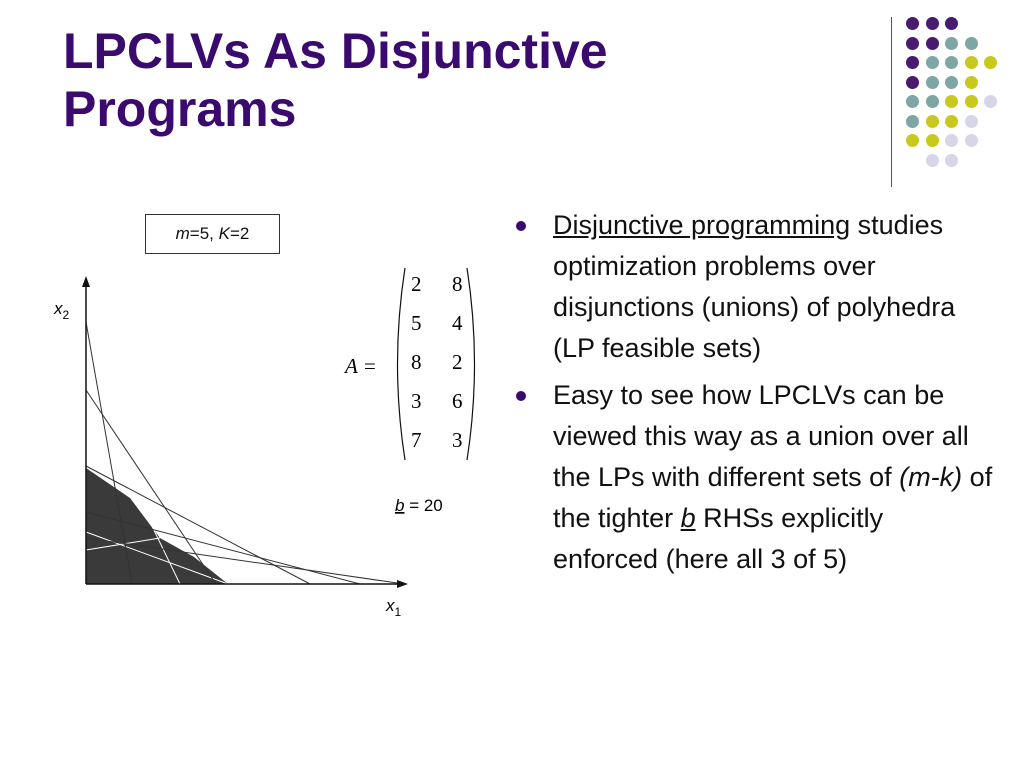  I want to click on x2-label: x2, so click(61, 310).